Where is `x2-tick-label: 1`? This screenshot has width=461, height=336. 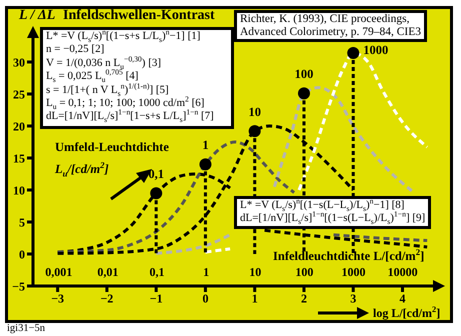
x2-tick-label: 1 is located at coordinates (206, 272).